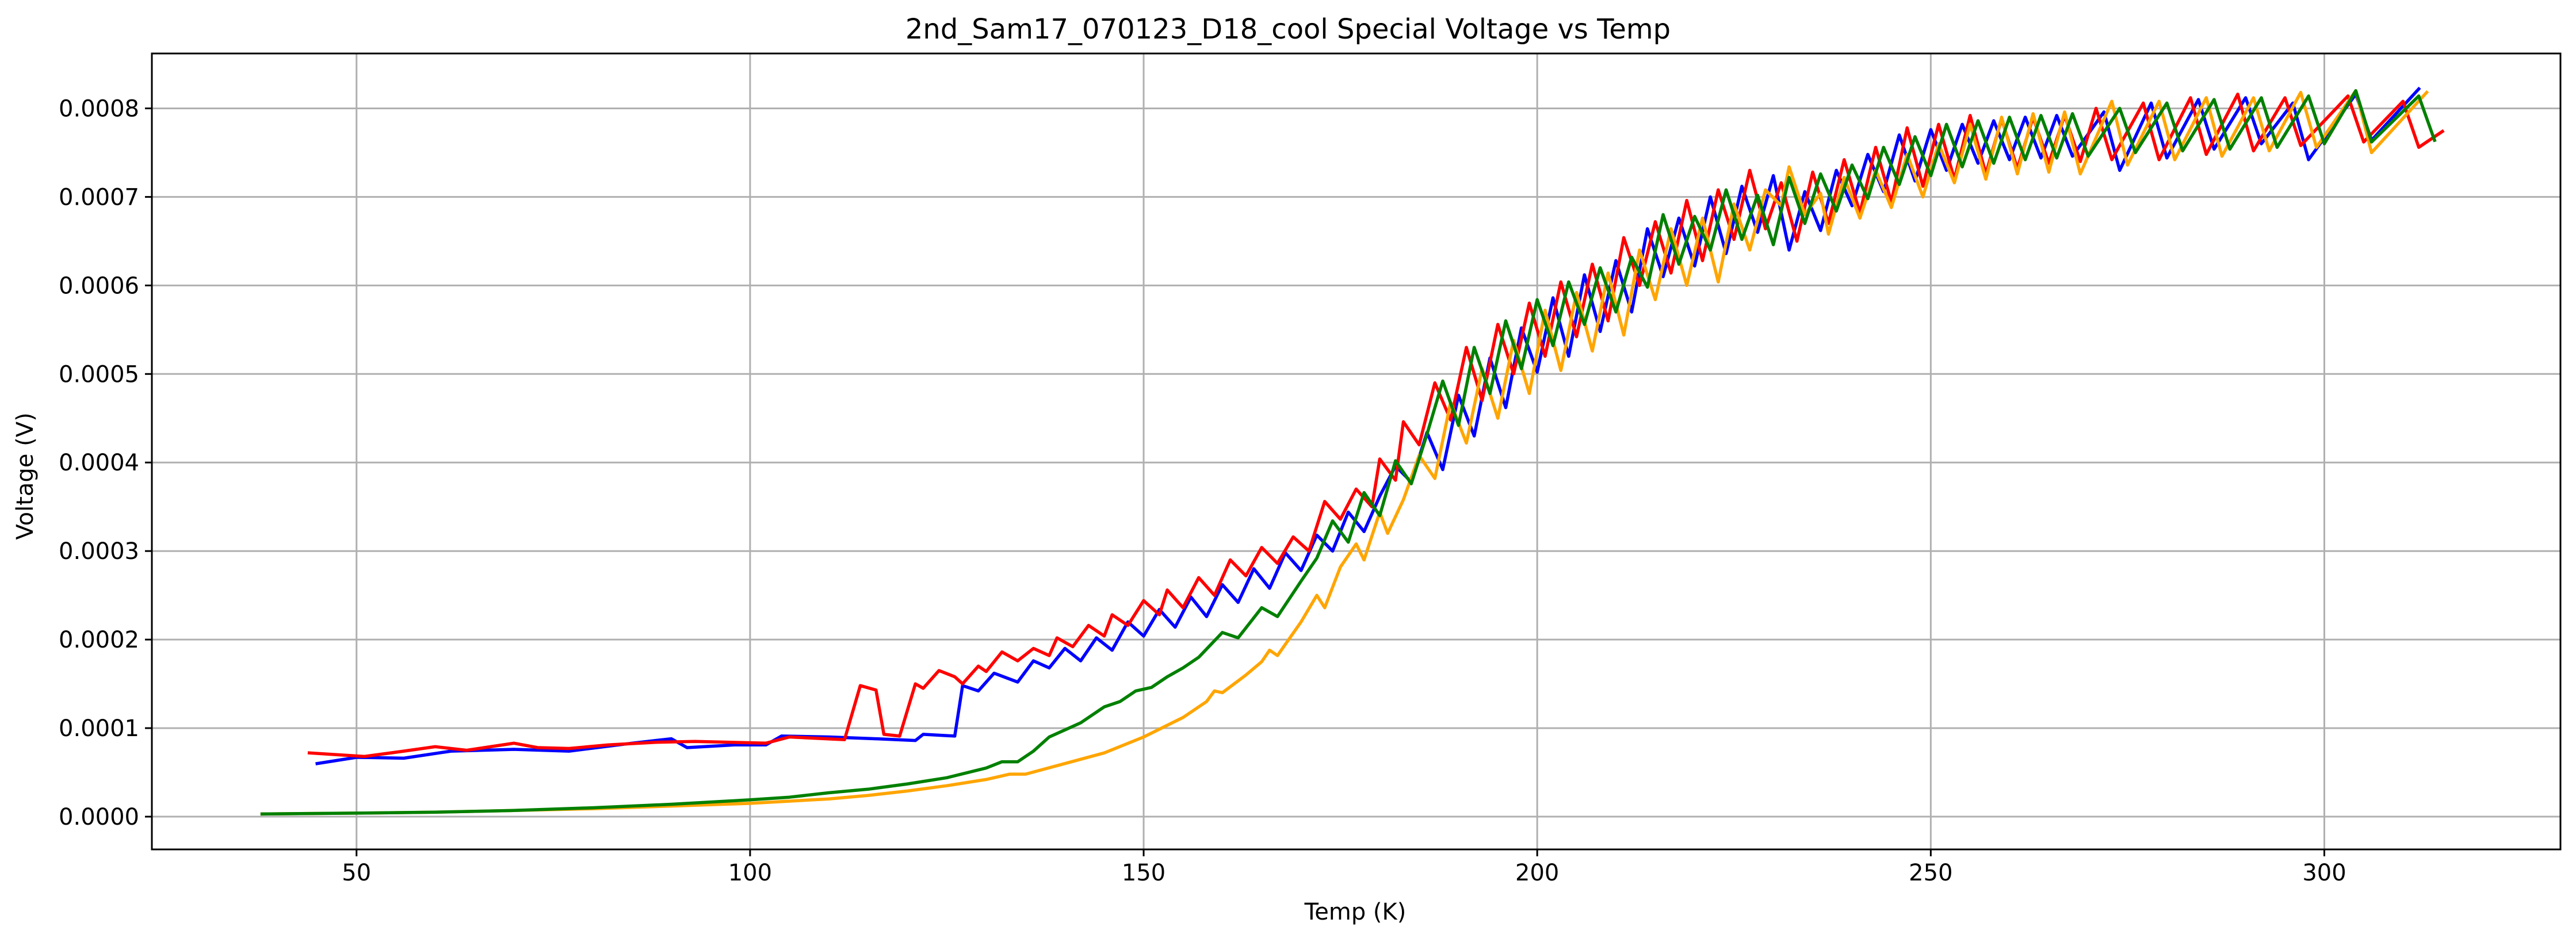  What do you see at coordinates (25, 475) in the screenshot?
I see `y-axis-title: Voltage (V)` at bounding box center [25, 475].